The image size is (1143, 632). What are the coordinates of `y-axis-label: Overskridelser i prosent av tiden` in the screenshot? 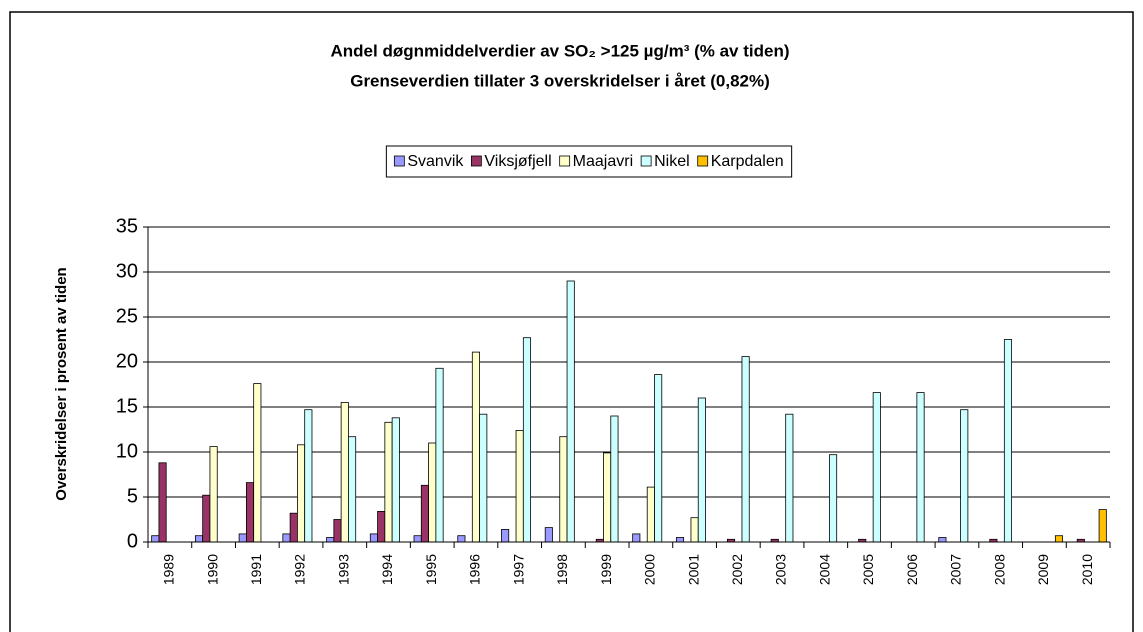 It's located at (61, 383).